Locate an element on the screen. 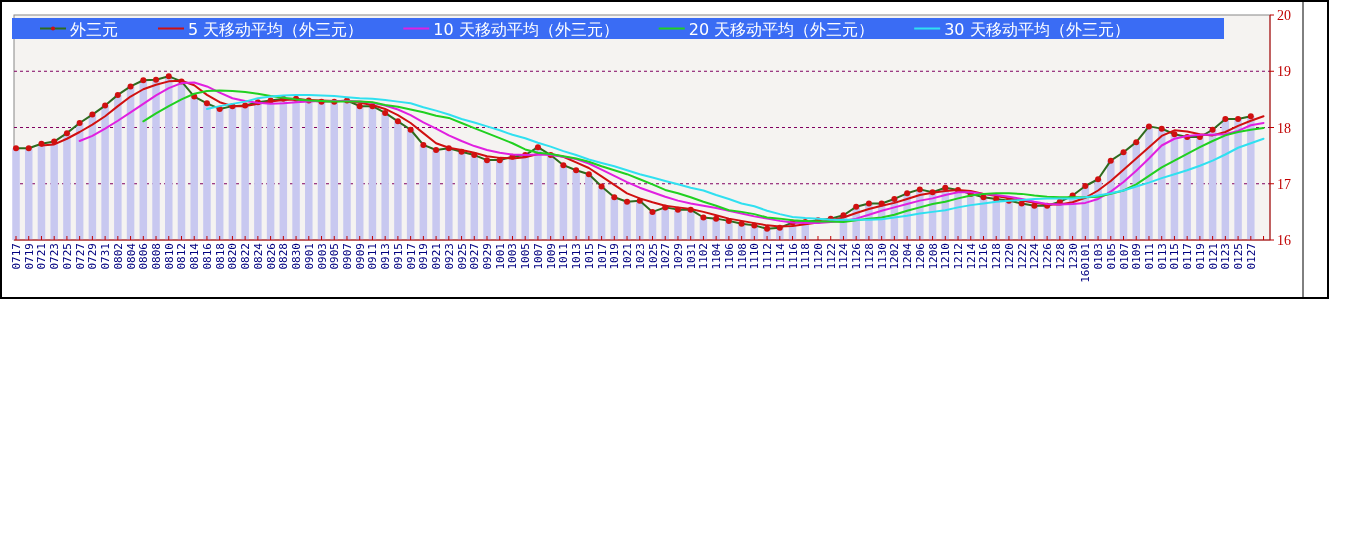 This screenshot has height=541, width=1348. x-tick-label: 0925 is located at coordinates (462, 256).